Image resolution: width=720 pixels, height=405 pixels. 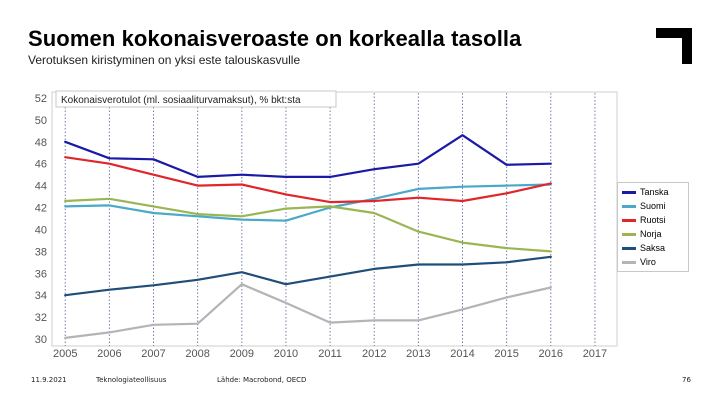 I want to click on x-tick-label: 2009, so click(x=242, y=354).